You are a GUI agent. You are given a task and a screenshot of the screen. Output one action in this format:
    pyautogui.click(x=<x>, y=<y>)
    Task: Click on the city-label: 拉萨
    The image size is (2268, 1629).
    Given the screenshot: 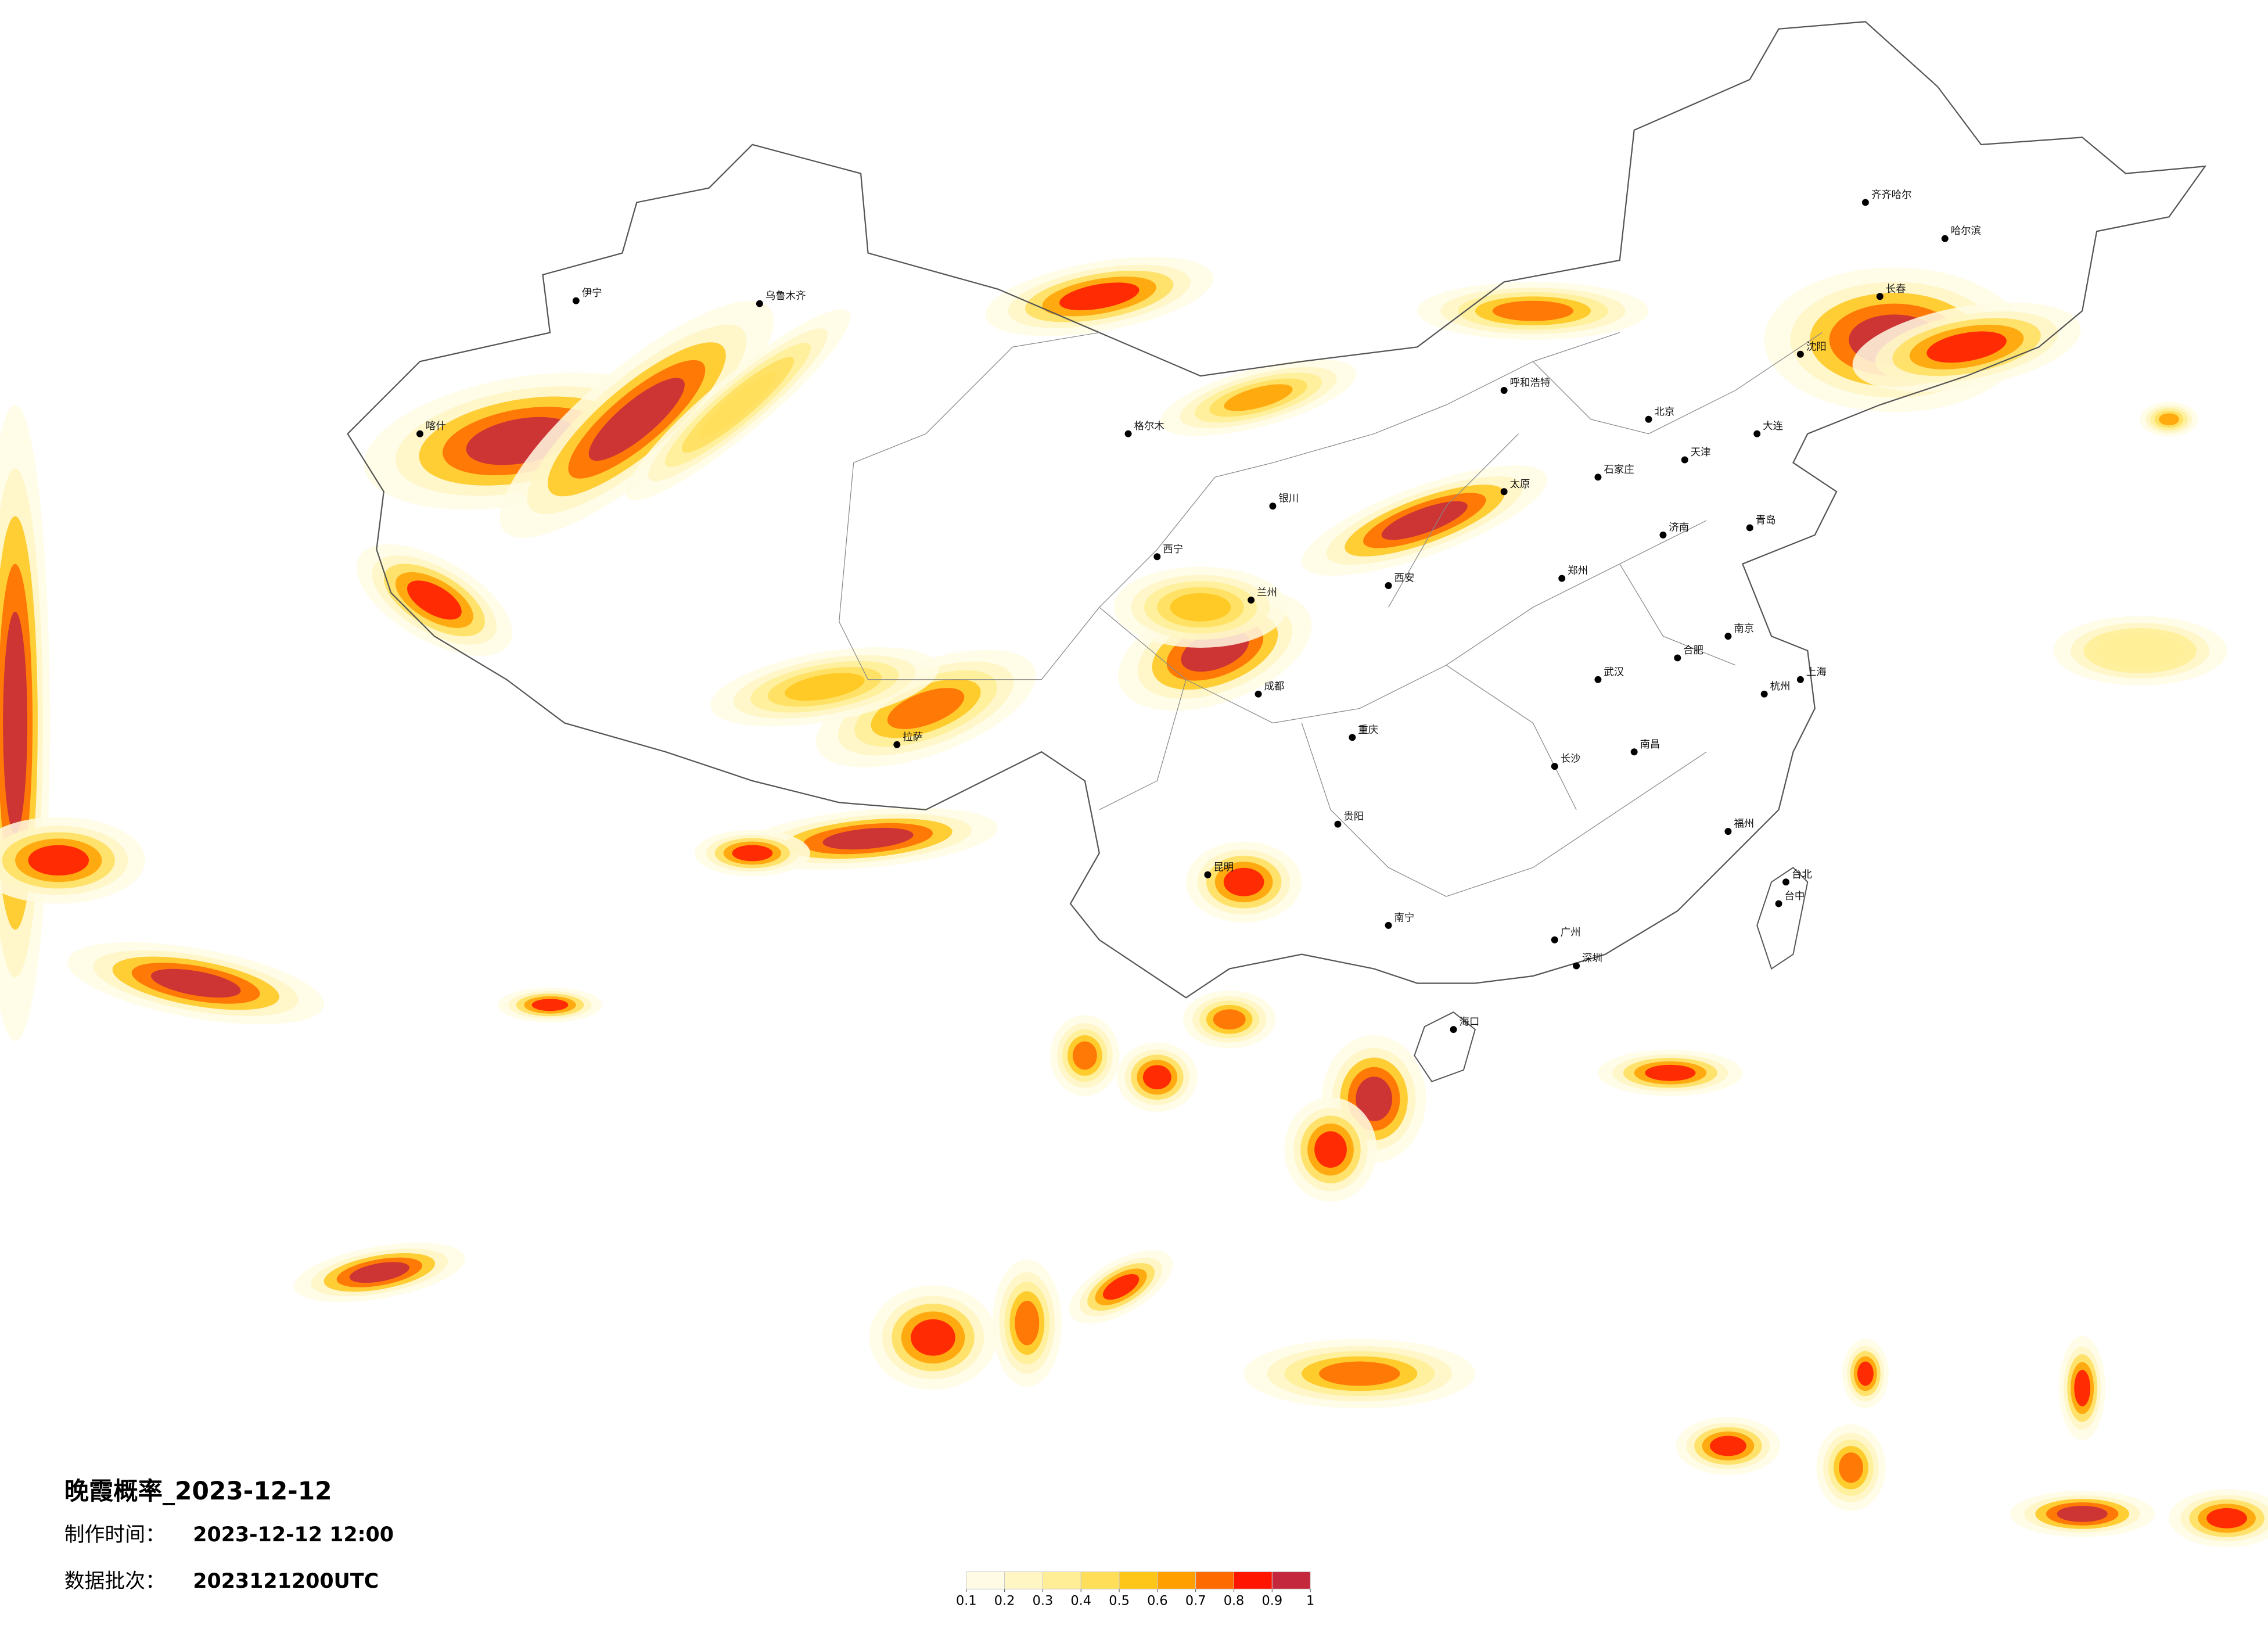 What is the action you would take?
    pyautogui.click(x=913, y=737)
    